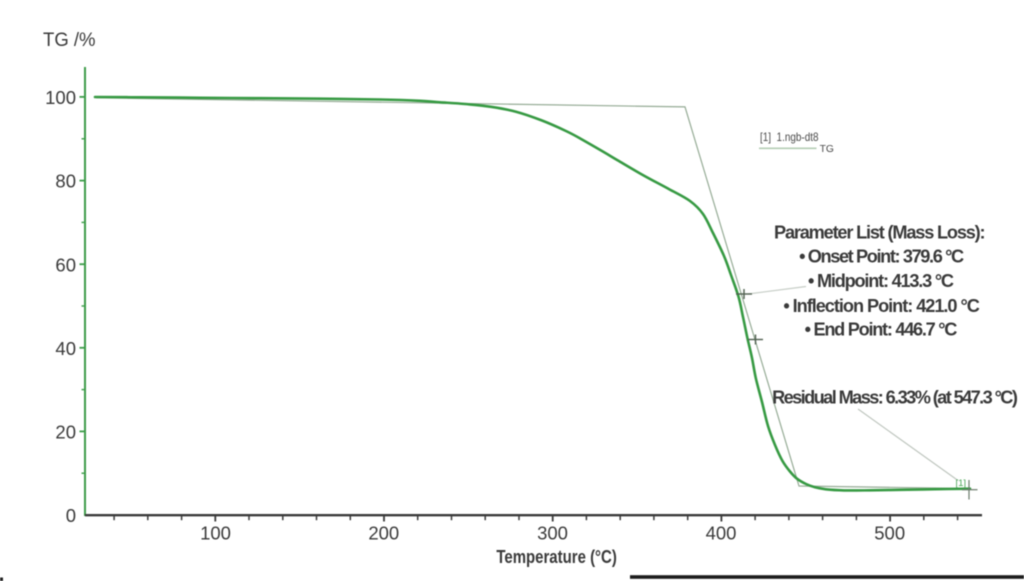 The image size is (1024, 581). What do you see at coordinates (881, 329) in the screenshot?
I see `svg-text: • End Point: 446.7 °C` at bounding box center [881, 329].